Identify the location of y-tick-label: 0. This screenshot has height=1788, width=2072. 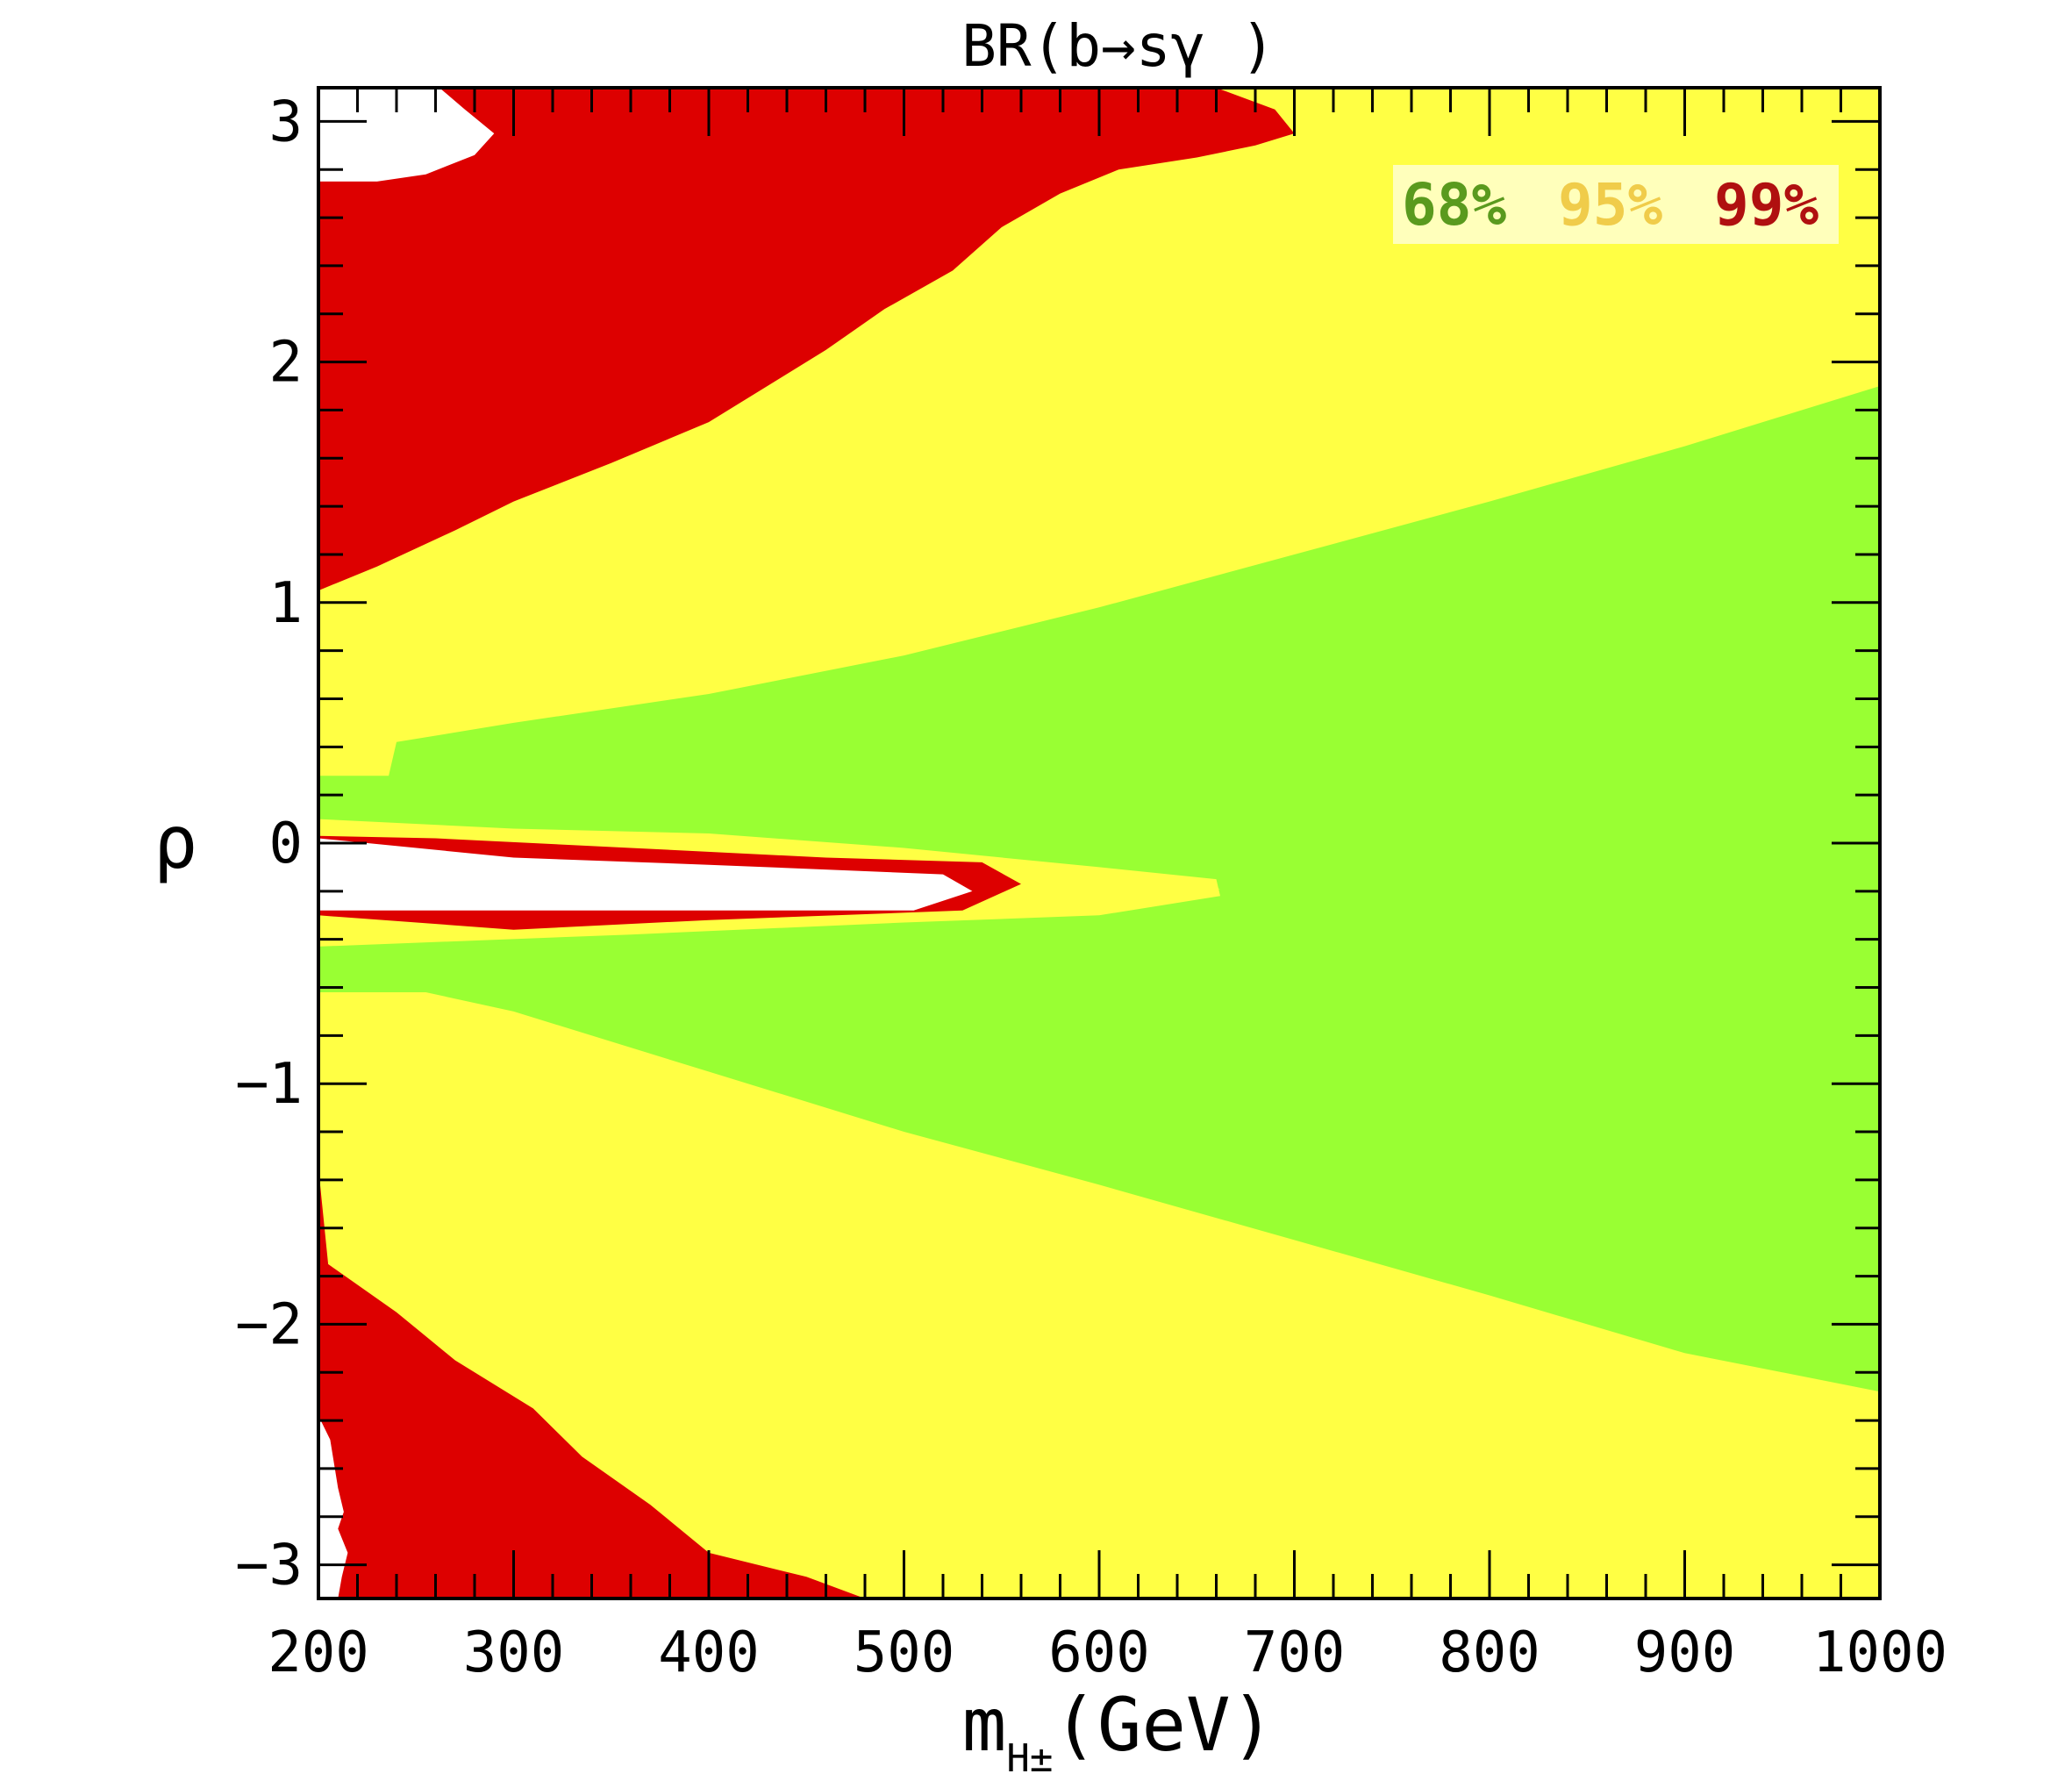
(286, 844).